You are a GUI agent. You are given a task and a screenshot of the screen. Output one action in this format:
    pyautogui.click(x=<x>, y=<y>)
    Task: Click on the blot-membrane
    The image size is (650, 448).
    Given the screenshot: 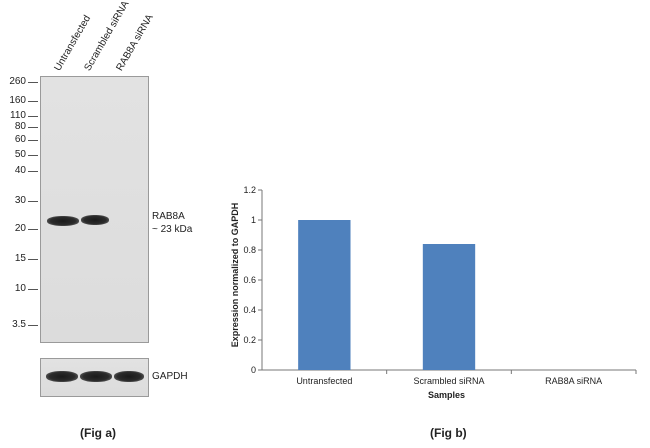 What is the action you would take?
    pyautogui.click(x=94, y=209)
    